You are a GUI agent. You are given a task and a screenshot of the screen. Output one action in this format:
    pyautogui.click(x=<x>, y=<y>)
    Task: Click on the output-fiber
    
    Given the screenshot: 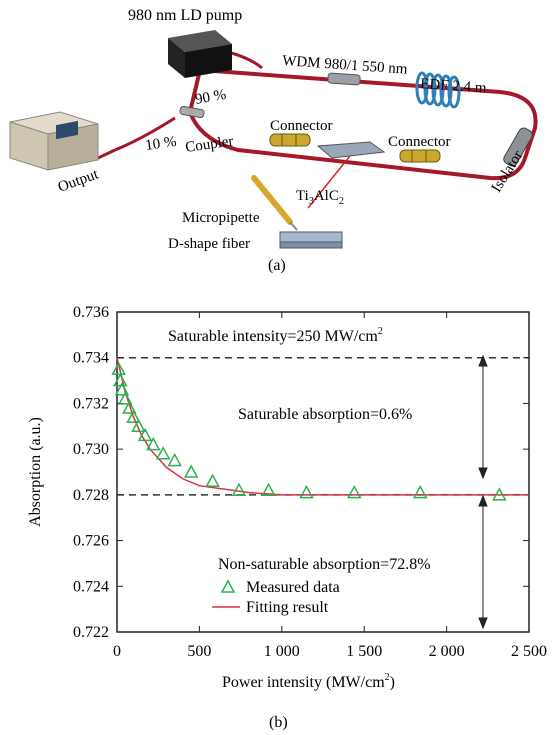 What is the action you would take?
    pyautogui.click(x=136, y=138)
    